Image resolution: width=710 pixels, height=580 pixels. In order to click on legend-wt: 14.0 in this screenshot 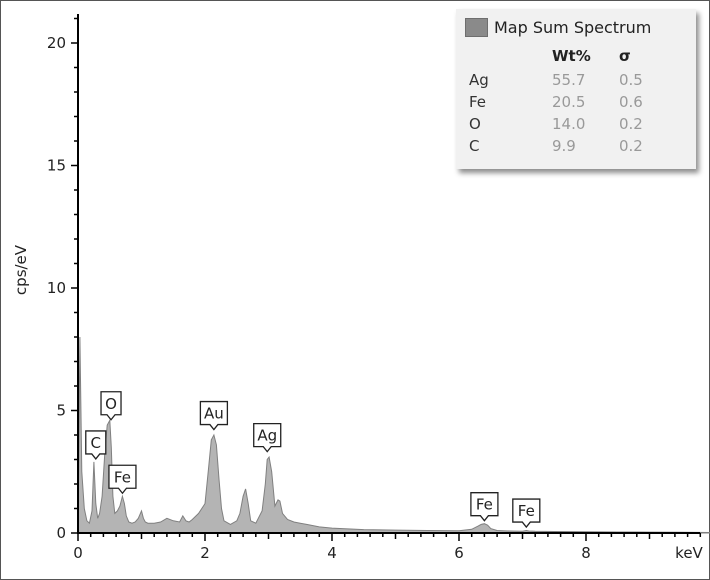, I will do `click(569, 124)`.